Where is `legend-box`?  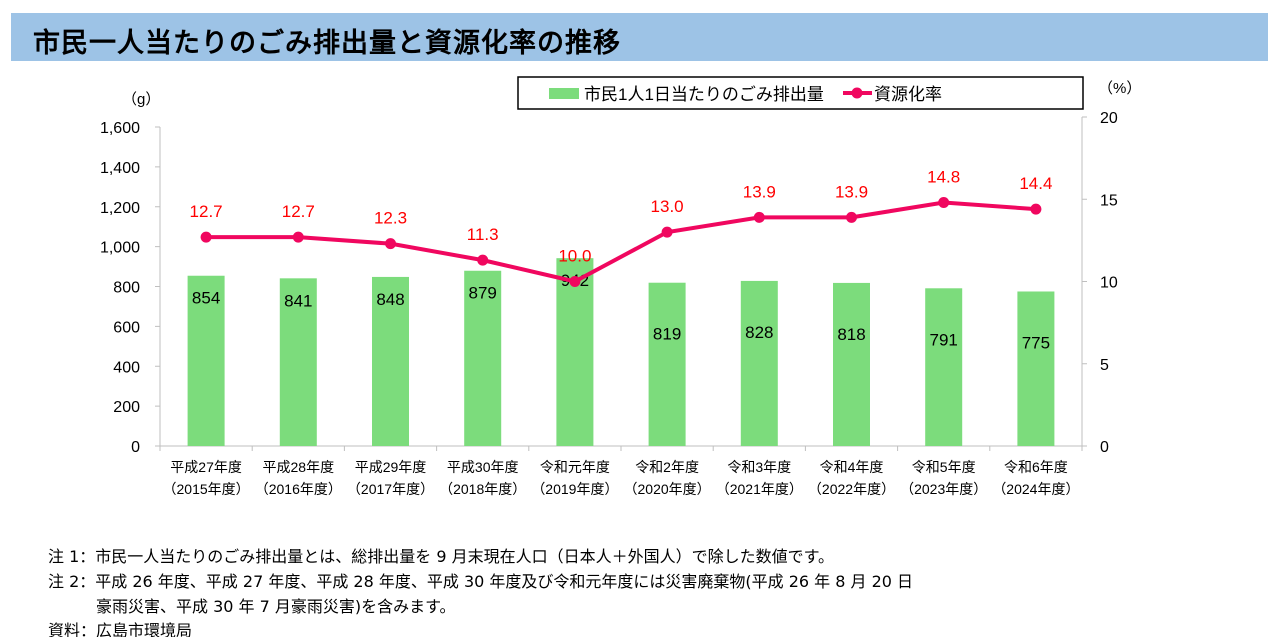
legend-box is located at coordinates (800, 93).